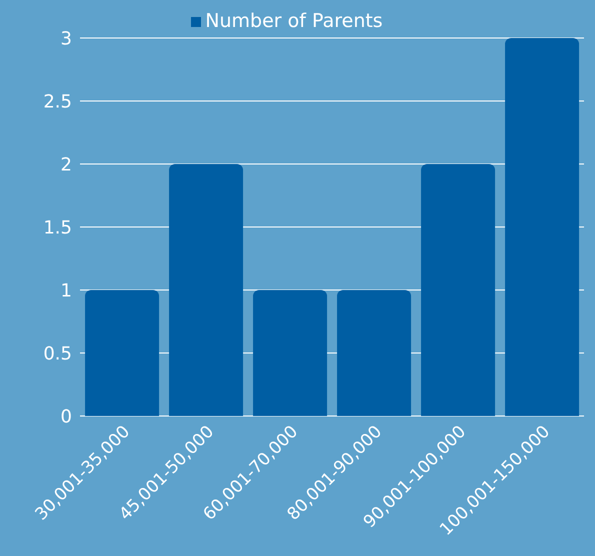  What do you see at coordinates (66, 165) in the screenshot?
I see `y-tick-label: 2` at bounding box center [66, 165].